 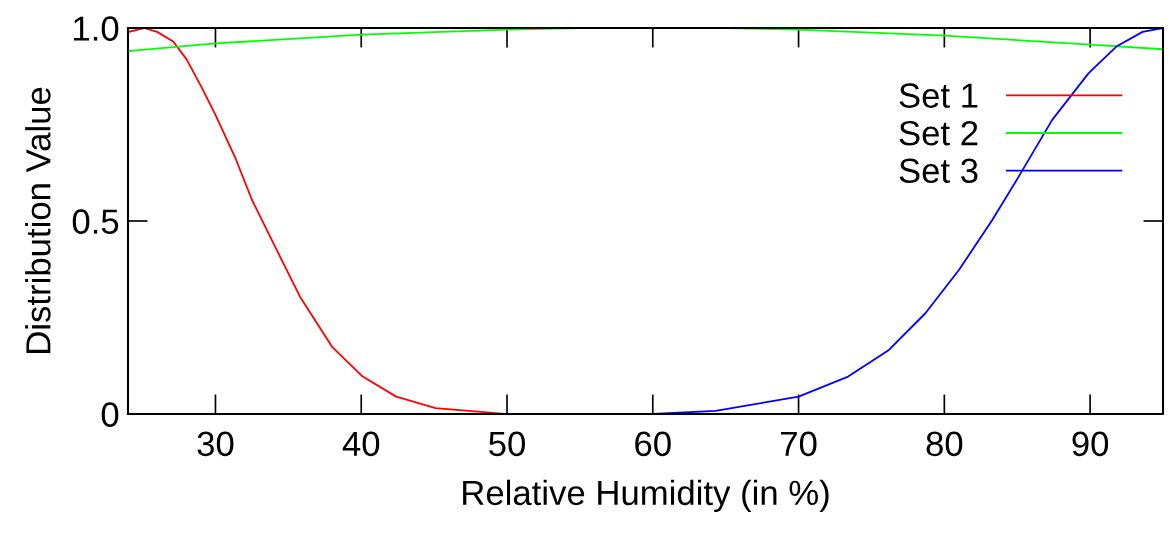 I want to click on legend-label: Set 1, so click(x=938, y=95).